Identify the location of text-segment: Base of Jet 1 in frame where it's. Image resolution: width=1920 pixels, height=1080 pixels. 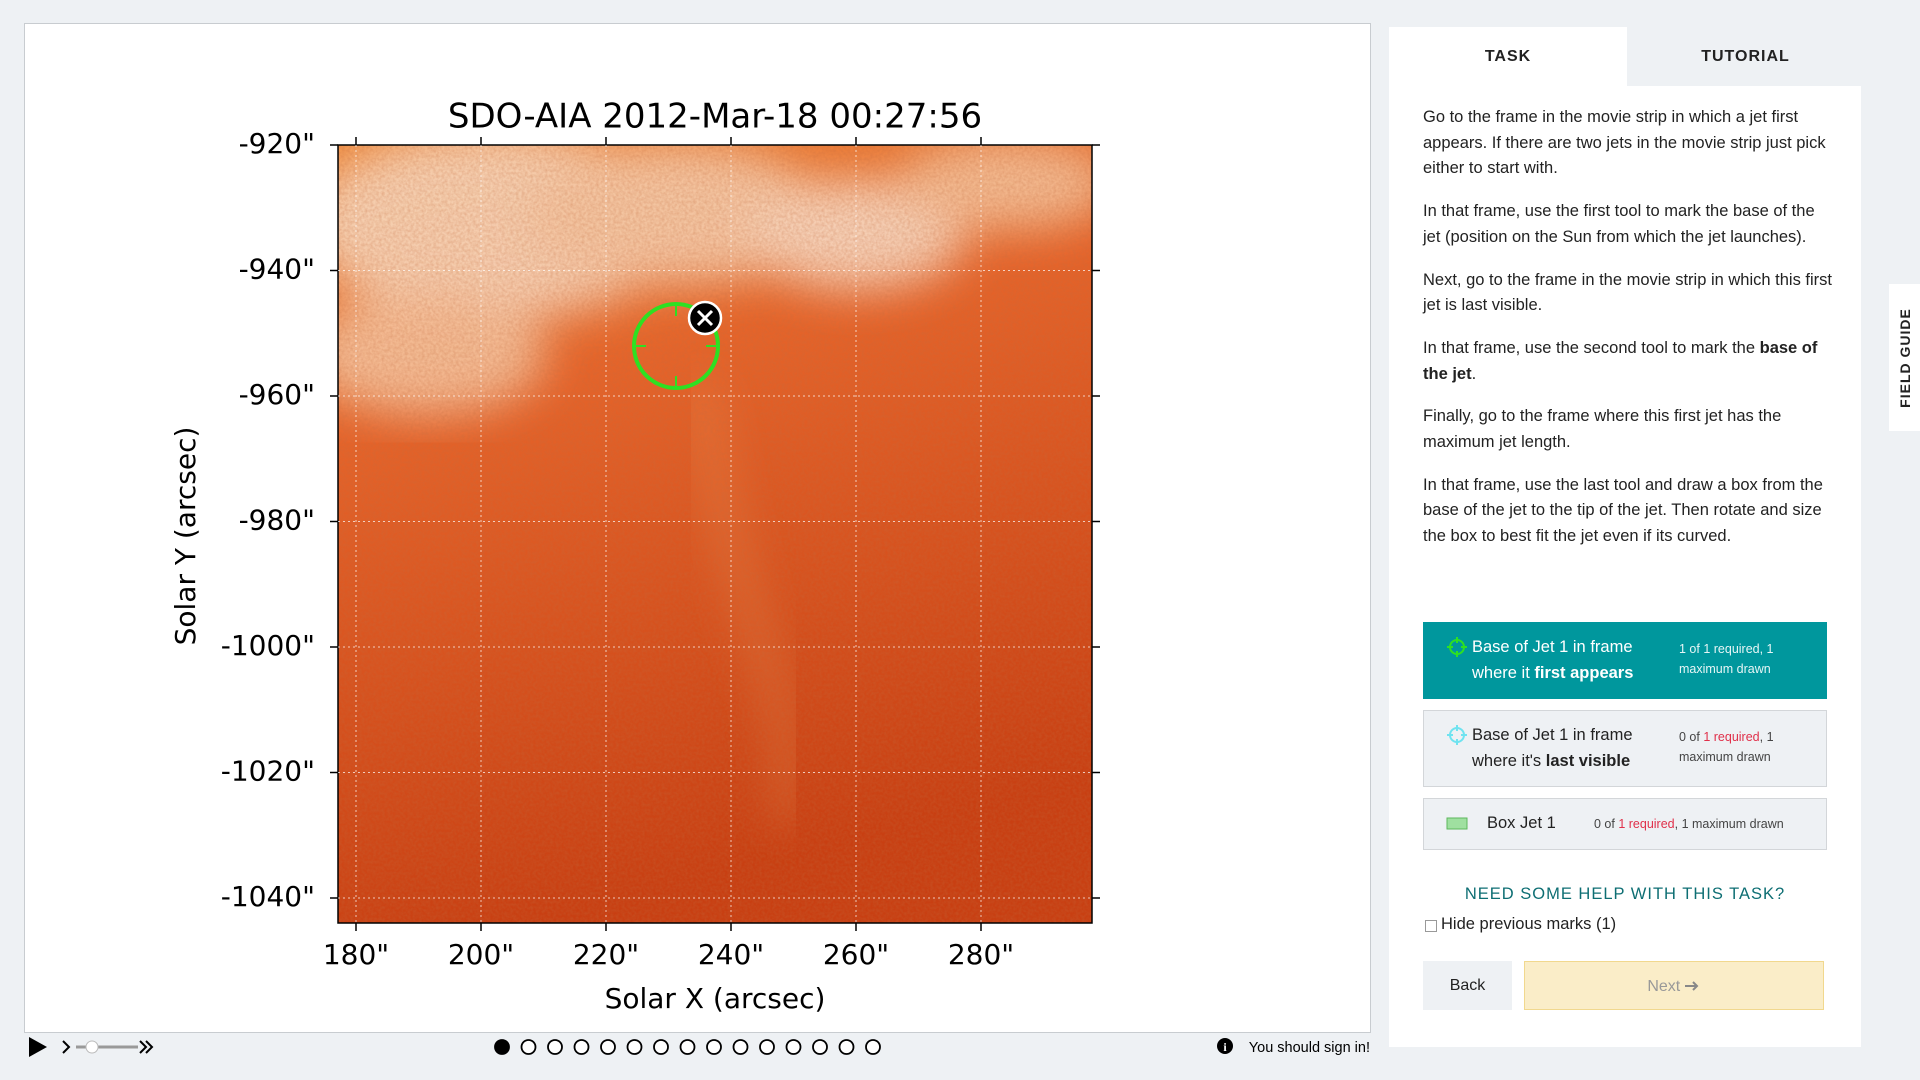
(1552, 748).